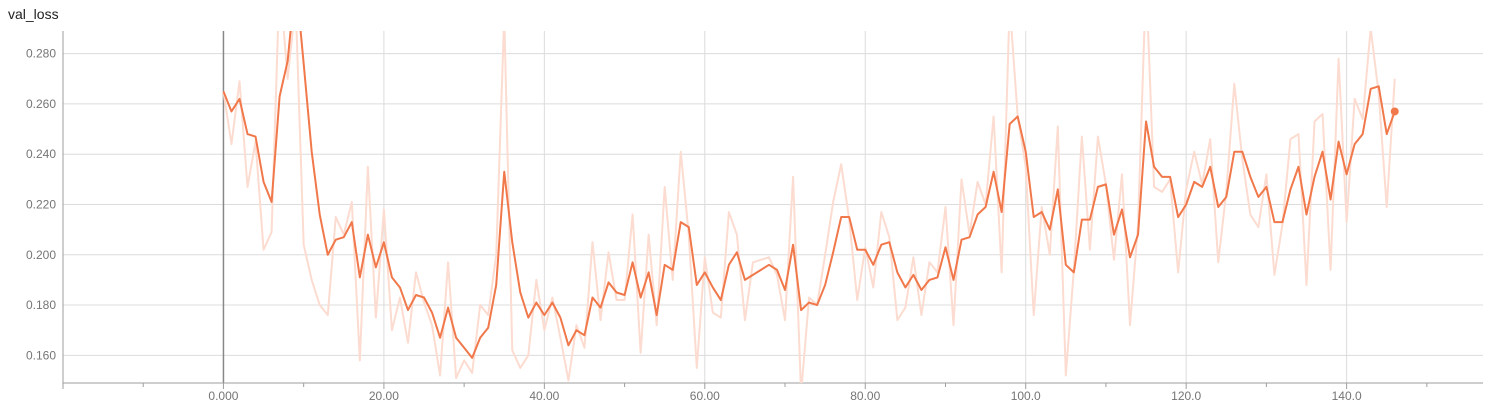 Image resolution: width=1499 pixels, height=404 pixels. What do you see at coordinates (41, 255) in the screenshot?
I see `y-tick-label: 0.200` at bounding box center [41, 255].